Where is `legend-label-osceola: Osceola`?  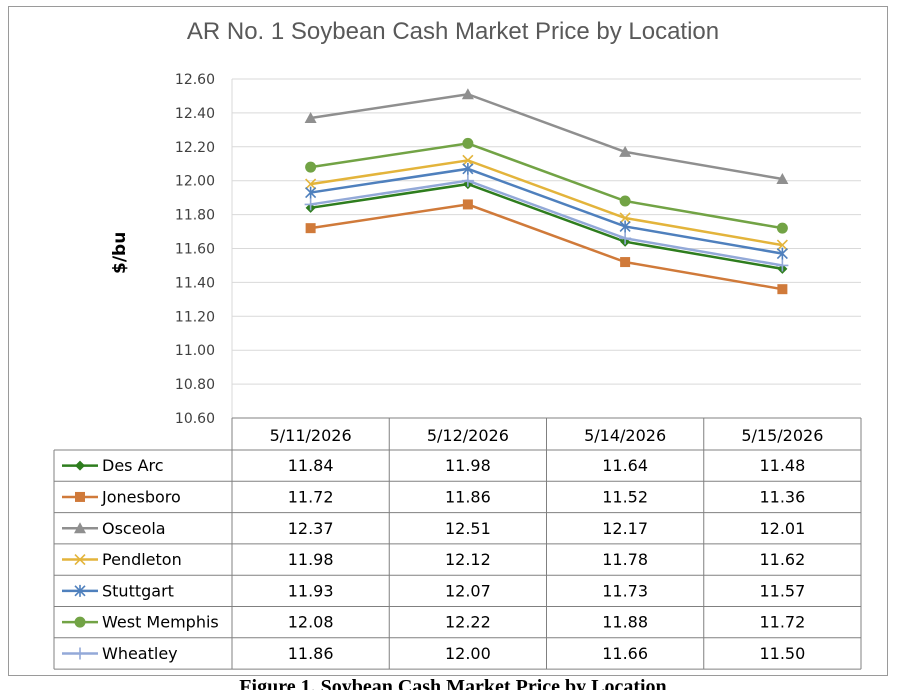 legend-label-osceola: Osceola is located at coordinates (134, 528).